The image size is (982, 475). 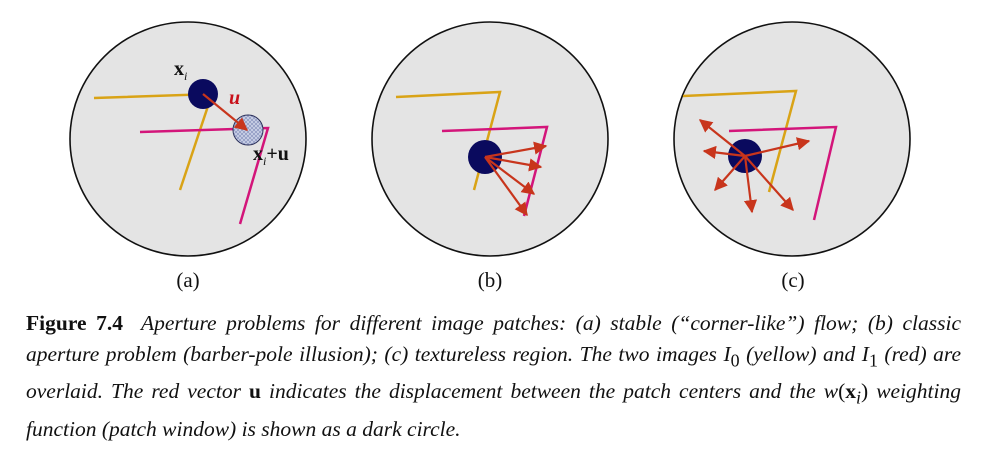 What do you see at coordinates (731, 356) in the screenshot?
I see `math-i0: I0` at bounding box center [731, 356].